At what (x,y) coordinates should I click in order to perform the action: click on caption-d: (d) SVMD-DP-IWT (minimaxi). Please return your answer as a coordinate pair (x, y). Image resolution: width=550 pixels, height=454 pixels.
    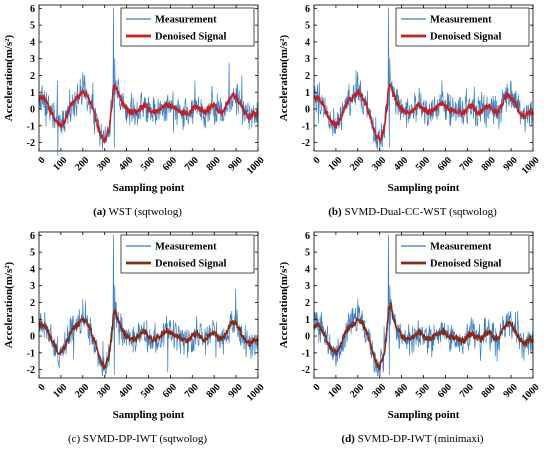
    Looking at the image, I should click on (412, 439).